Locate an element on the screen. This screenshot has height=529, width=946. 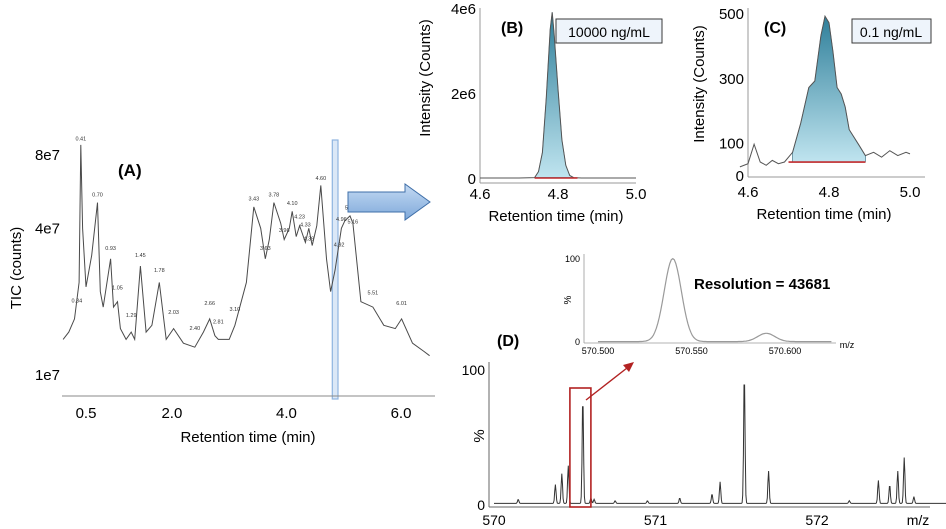
panel-b-y-ticks: 0 2e6 4e6 is located at coordinates (463, 94).